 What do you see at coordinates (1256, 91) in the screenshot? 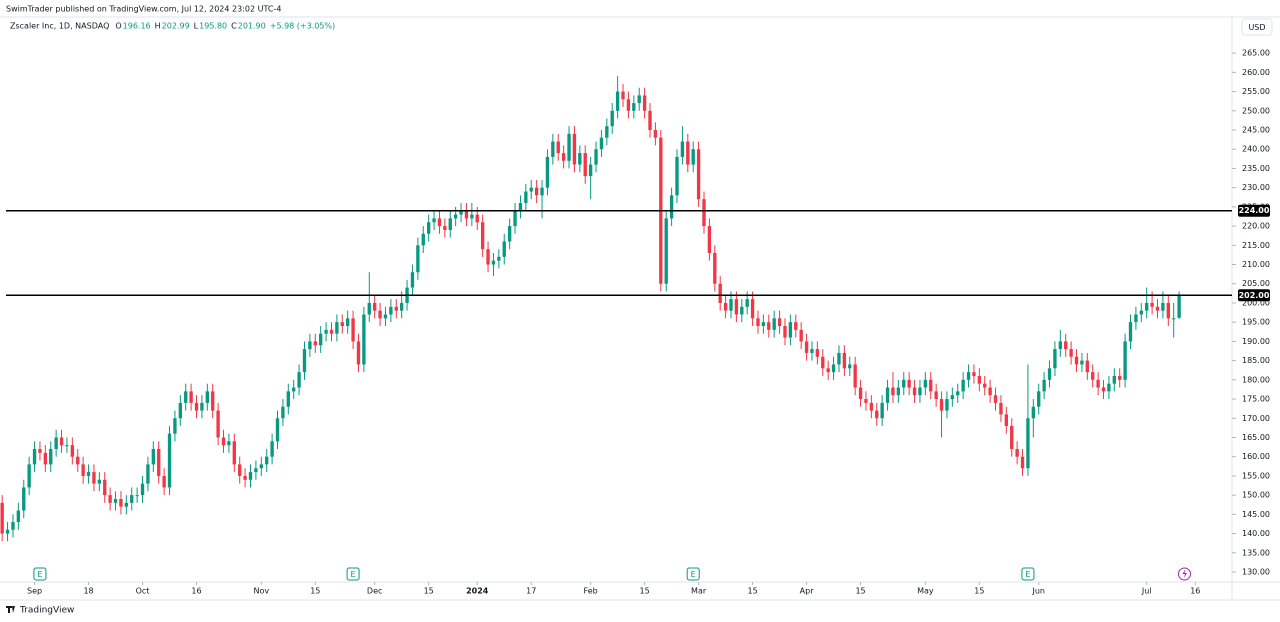
I see `y-tick-label: 255.00` at bounding box center [1256, 91].